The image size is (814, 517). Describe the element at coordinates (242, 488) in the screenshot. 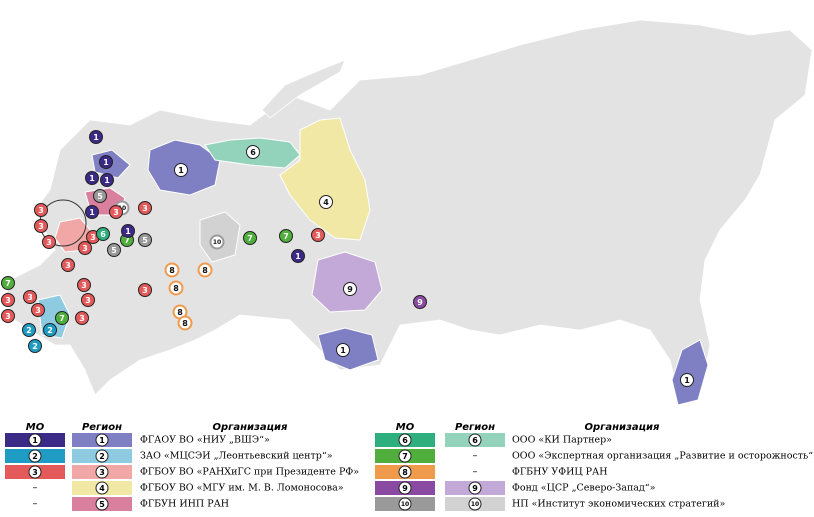

I see `legend-org: ФГБОУ ВО «МГУ им. М. В. Ломоносова»` at that location.